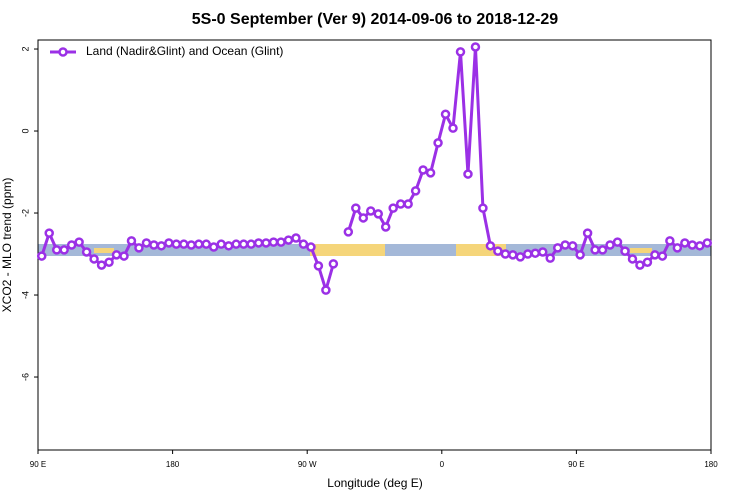 Image resolution: width=750 pixels, height=500 pixels. I want to click on y-tick-label: -4, so click(25, 295).